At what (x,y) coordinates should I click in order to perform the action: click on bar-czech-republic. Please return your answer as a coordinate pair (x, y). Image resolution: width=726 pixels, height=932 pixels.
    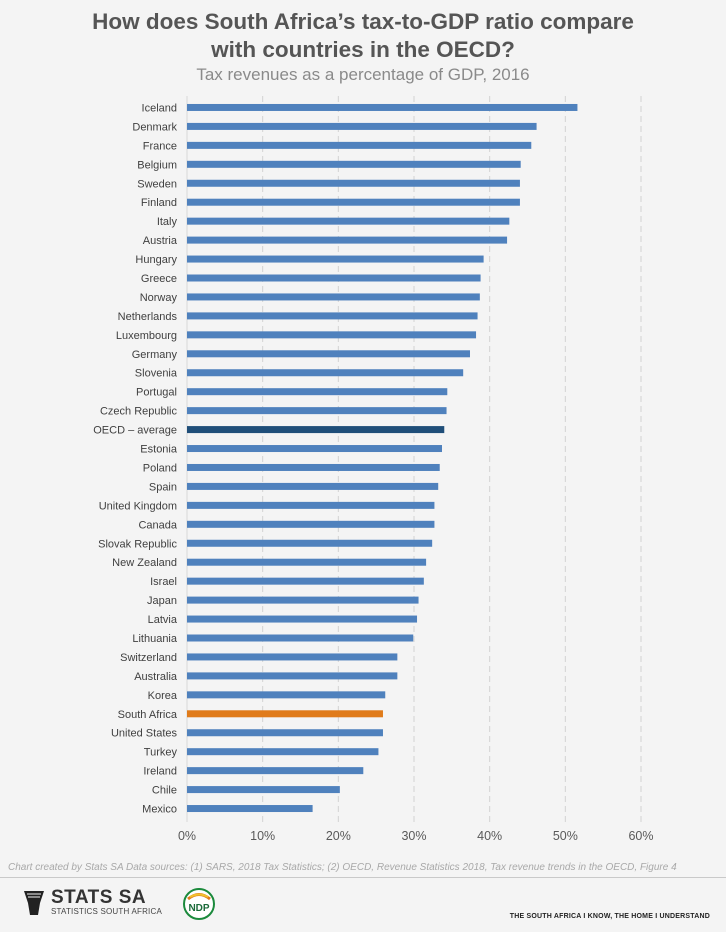
    Looking at the image, I should click on (317, 411).